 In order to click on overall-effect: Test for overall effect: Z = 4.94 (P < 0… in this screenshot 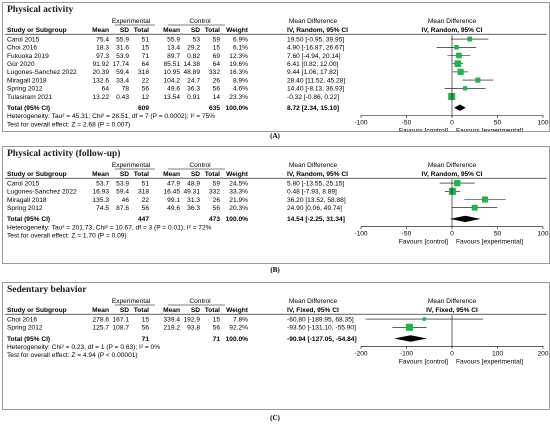, I will do `click(72, 355)`.